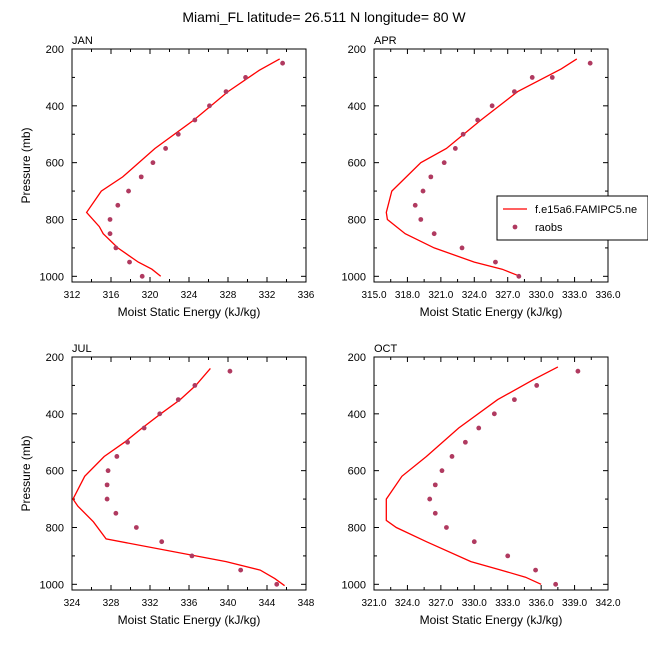  I want to click on x-tick-label: 316, so click(111, 295).